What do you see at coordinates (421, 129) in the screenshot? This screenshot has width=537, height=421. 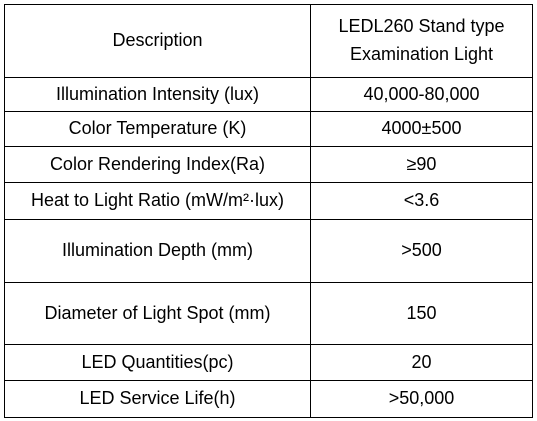 I see `value-cell: 4000±500` at bounding box center [421, 129].